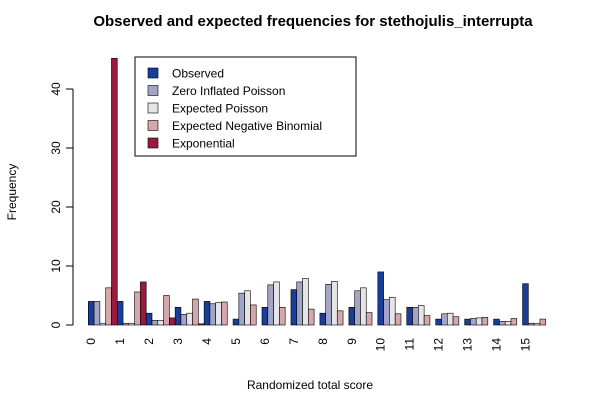 Image resolution: width=600 pixels, height=400 pixels. I want to click on legend-box, so click(245, 106).